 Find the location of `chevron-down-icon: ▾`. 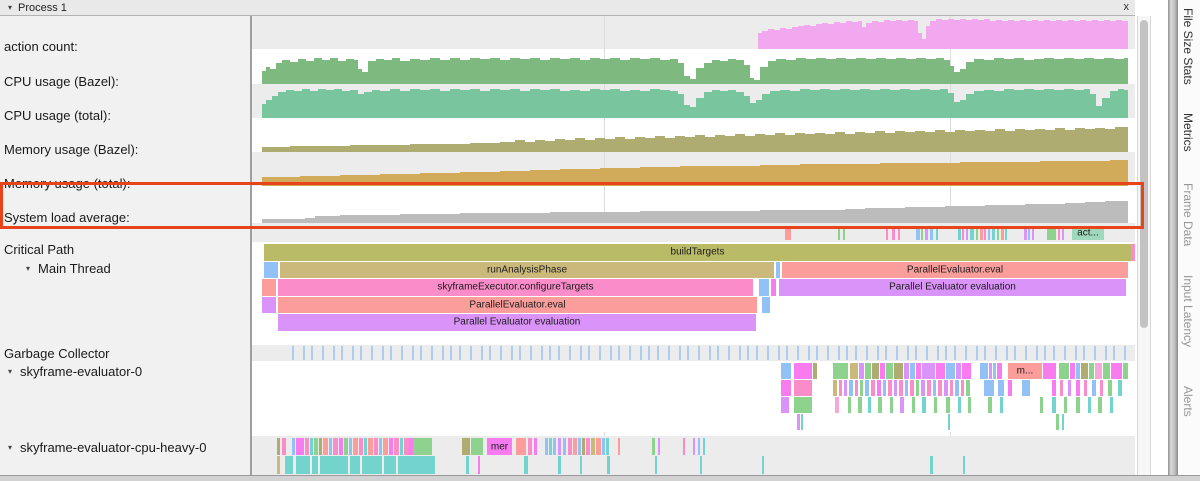

chevron-down-icon: ▾ is located at coordinates (28, 268).